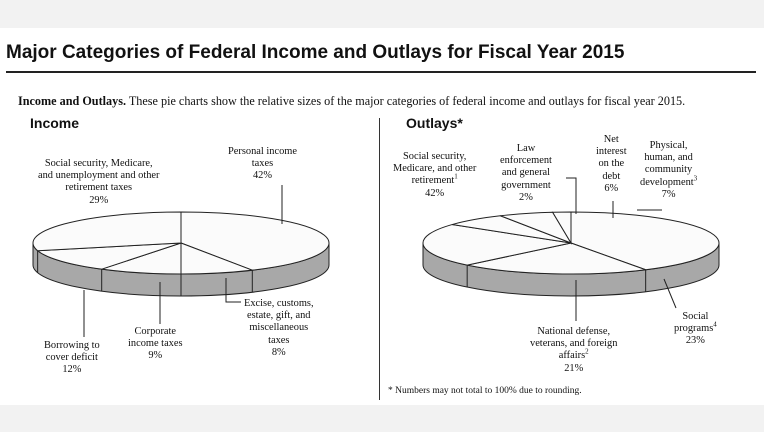  Describe the element at coordinates (611, 164) in the screenshot. I see `outlays-label-net-interest: Net interest on the debt 6%` at that location.